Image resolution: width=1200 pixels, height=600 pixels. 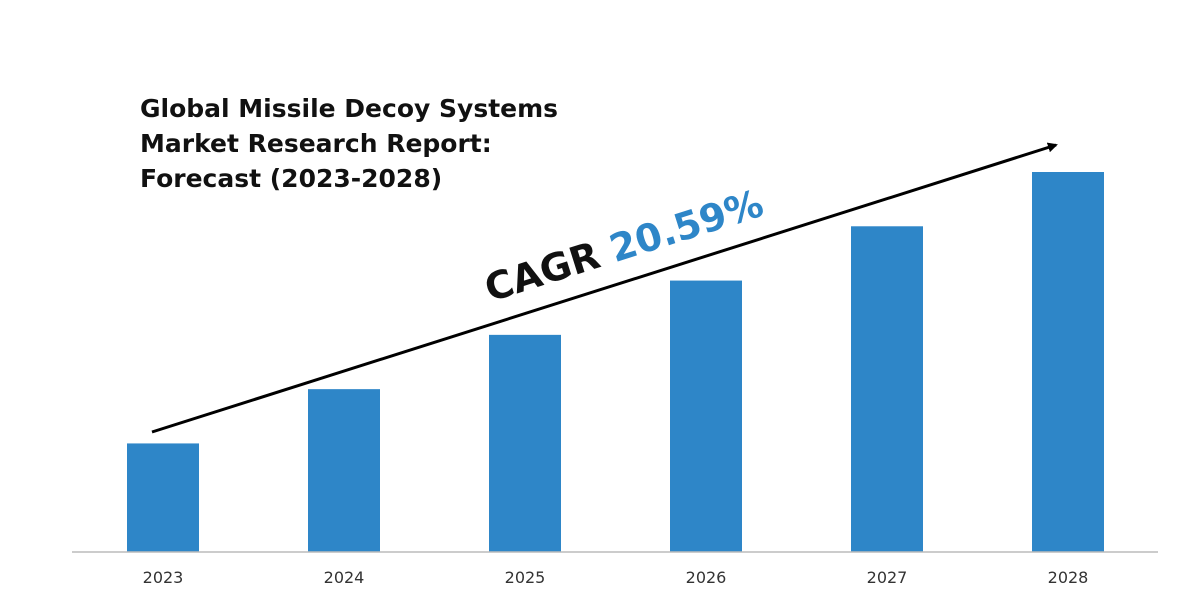 What do you see at coordinates (616, 577) in the screenshot?
I see `x-axis-tick-labels: 2023 2024 2025 2026 2027 2028` at bounding box center [616, 577].